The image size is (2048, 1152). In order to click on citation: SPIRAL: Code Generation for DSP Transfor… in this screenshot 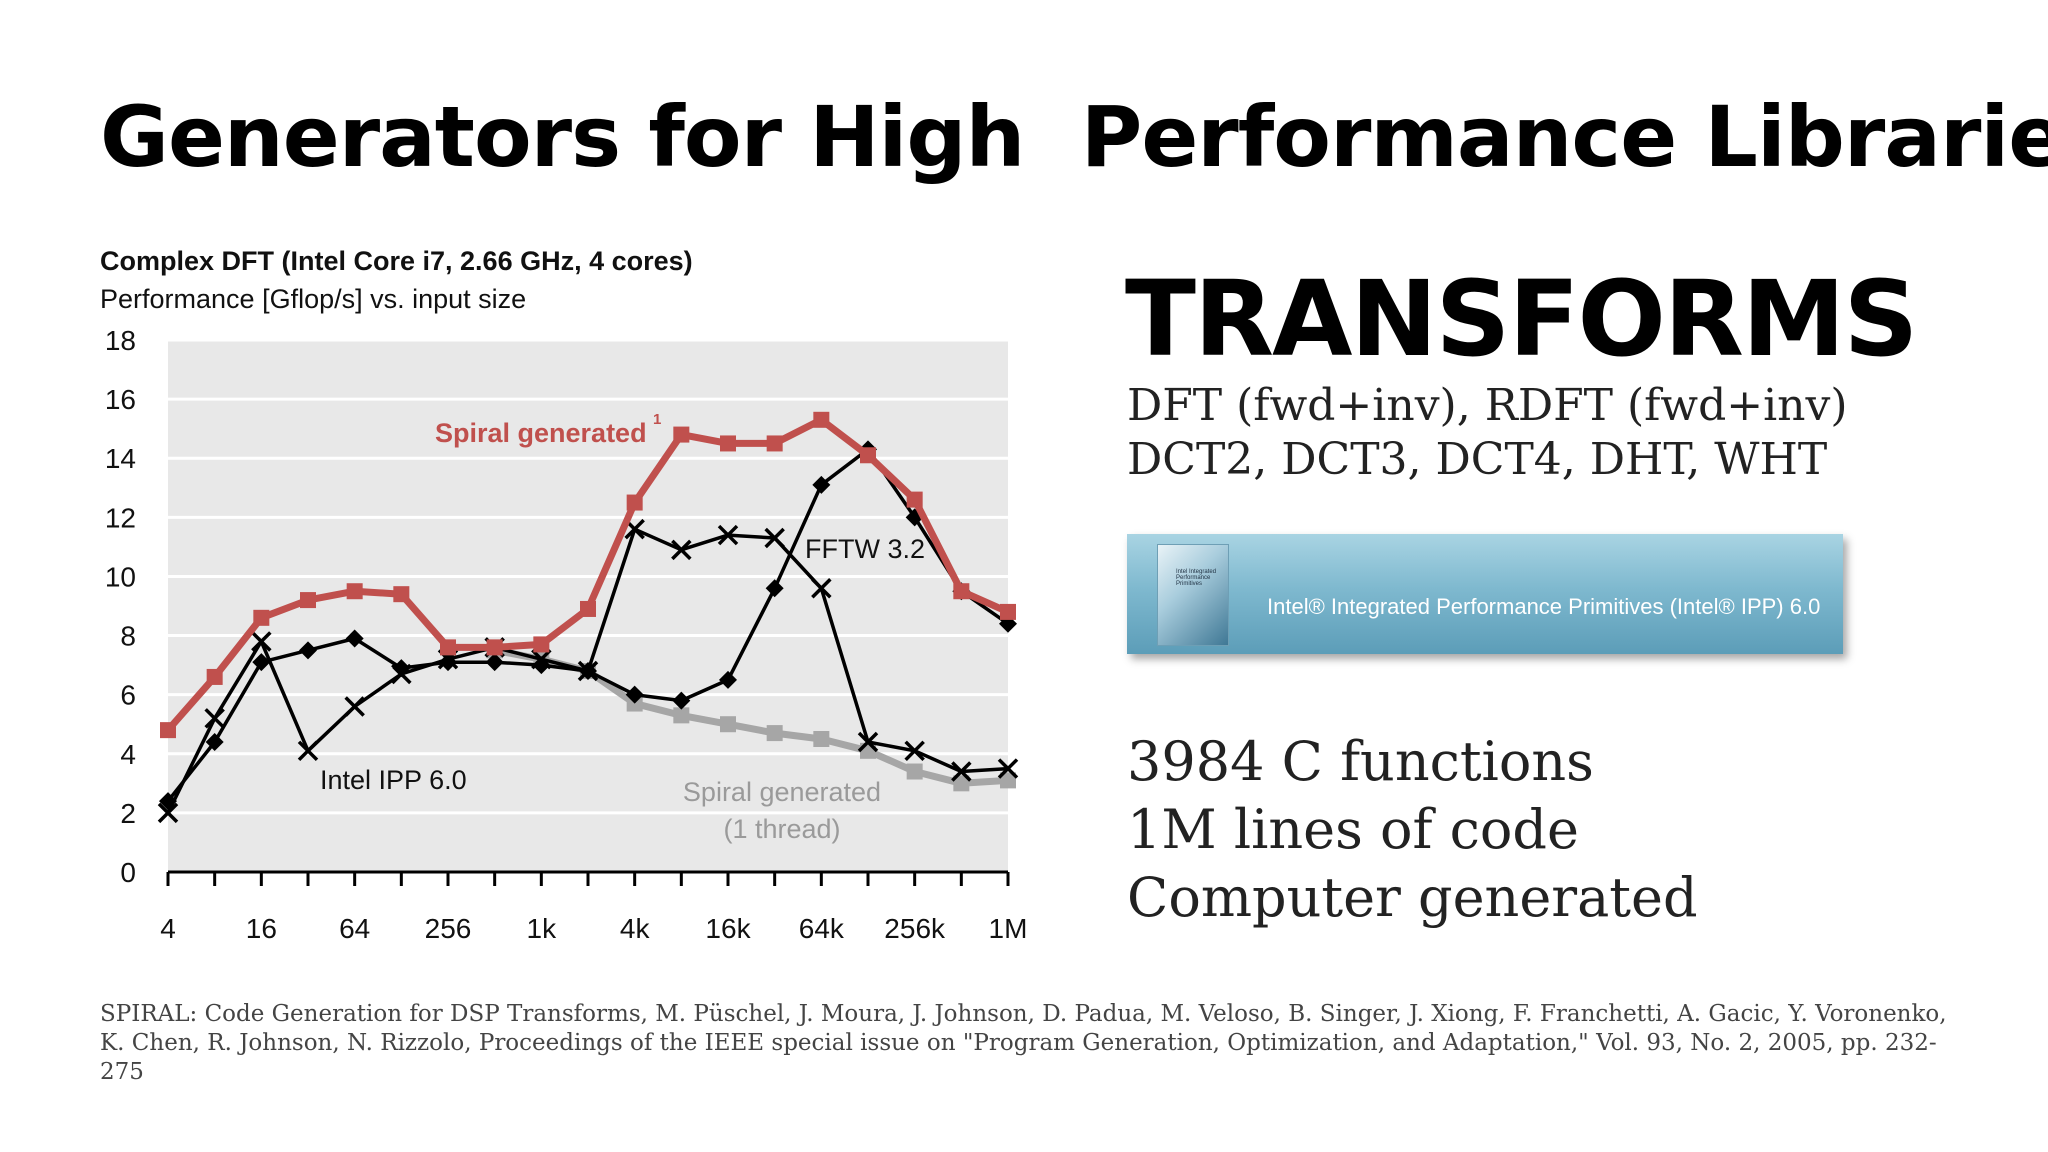, I will do `click(1023, 1043)`.